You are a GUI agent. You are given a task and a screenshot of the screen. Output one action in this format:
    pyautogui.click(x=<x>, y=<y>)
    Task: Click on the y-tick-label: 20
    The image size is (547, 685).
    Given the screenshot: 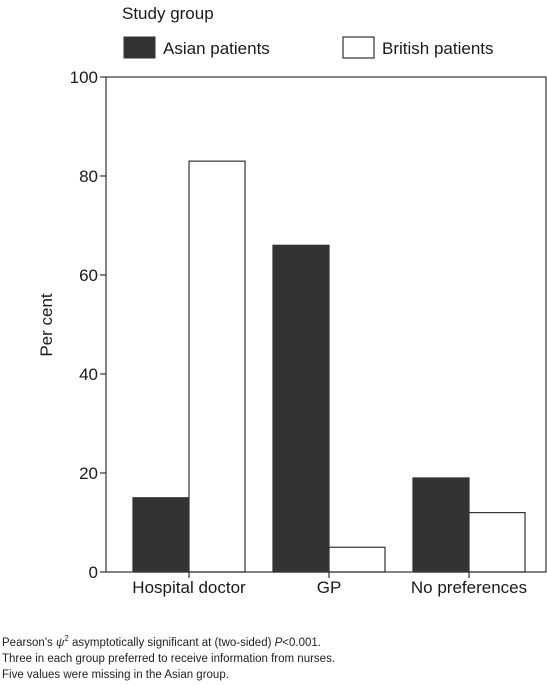 What is the action you would take?
    pyautogui.click(x=88, y=473)
    